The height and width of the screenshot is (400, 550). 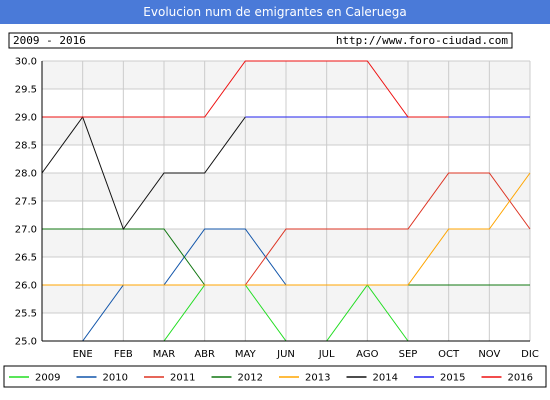 I want to click on x-axis-ticks: ENE FEB MAR ABR MAY JUN JUL AGO SEP OCT NOV DIC, so click(x=306, y=354).